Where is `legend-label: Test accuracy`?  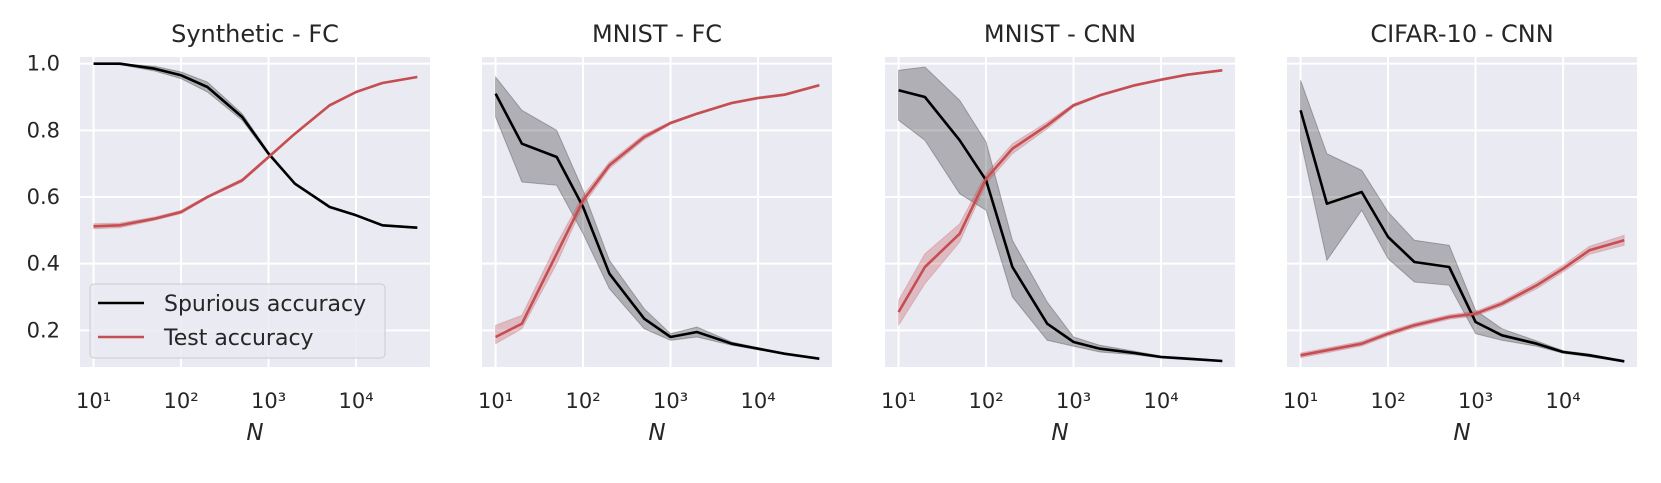 legend-label: Test accuracy is located at coordinates (238, 338).